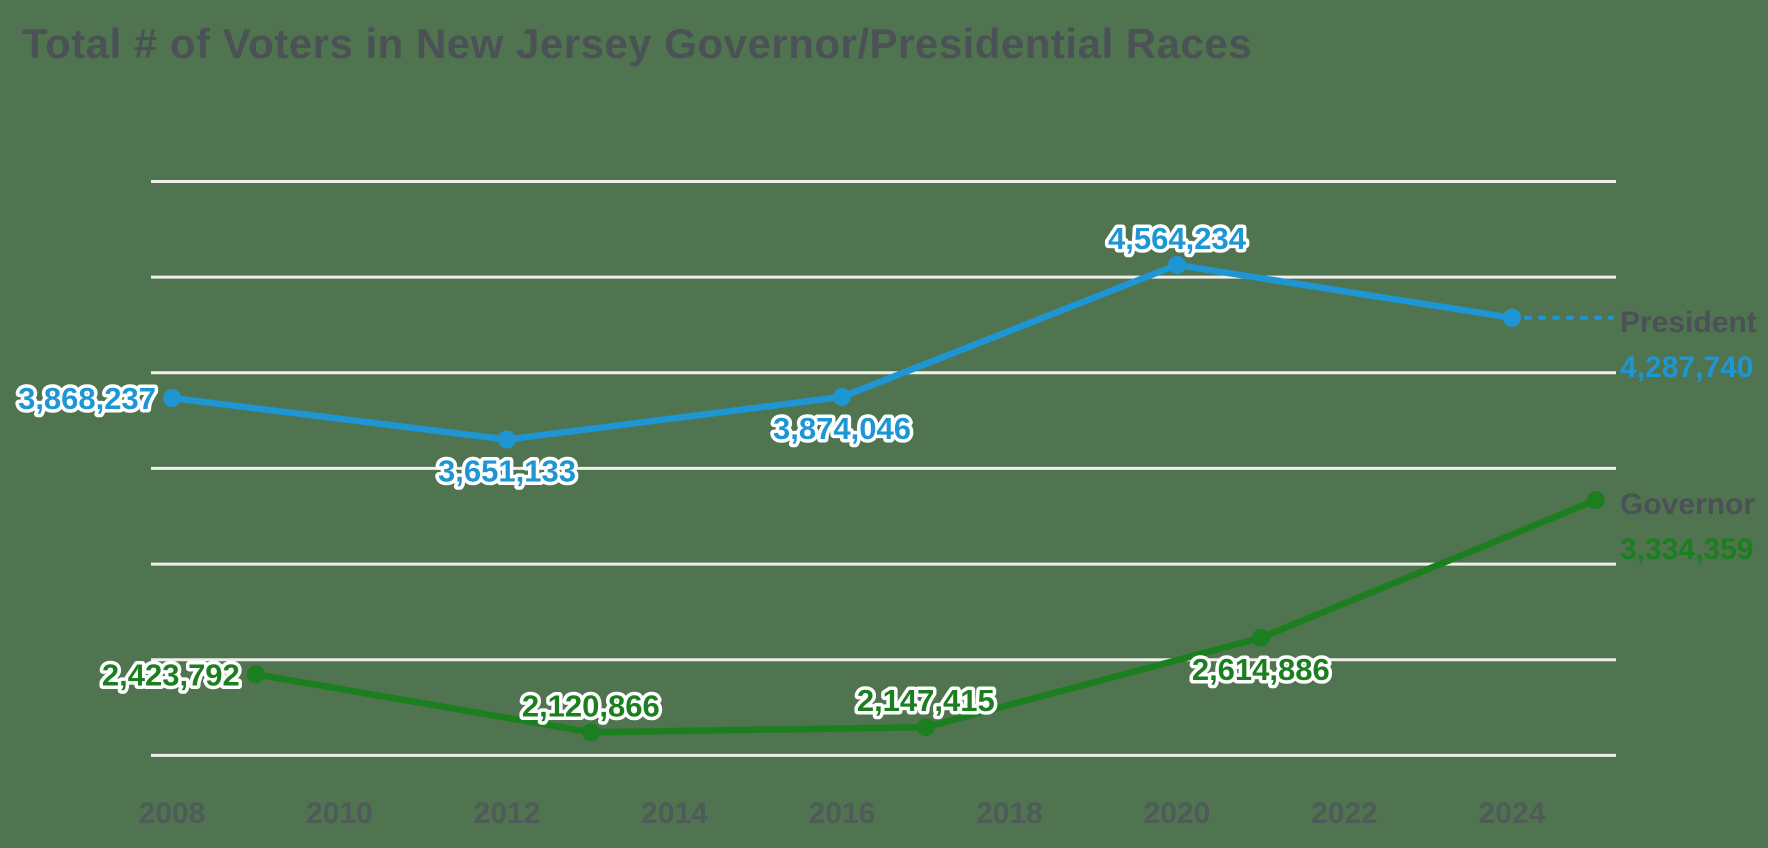 The height and width of the screenshot is (848, 1768). What do you see at coordinates (926, 700) in the screenshot?
I see `governor-point-label-2017: 2,147,415` at bounding box center [926, 700].